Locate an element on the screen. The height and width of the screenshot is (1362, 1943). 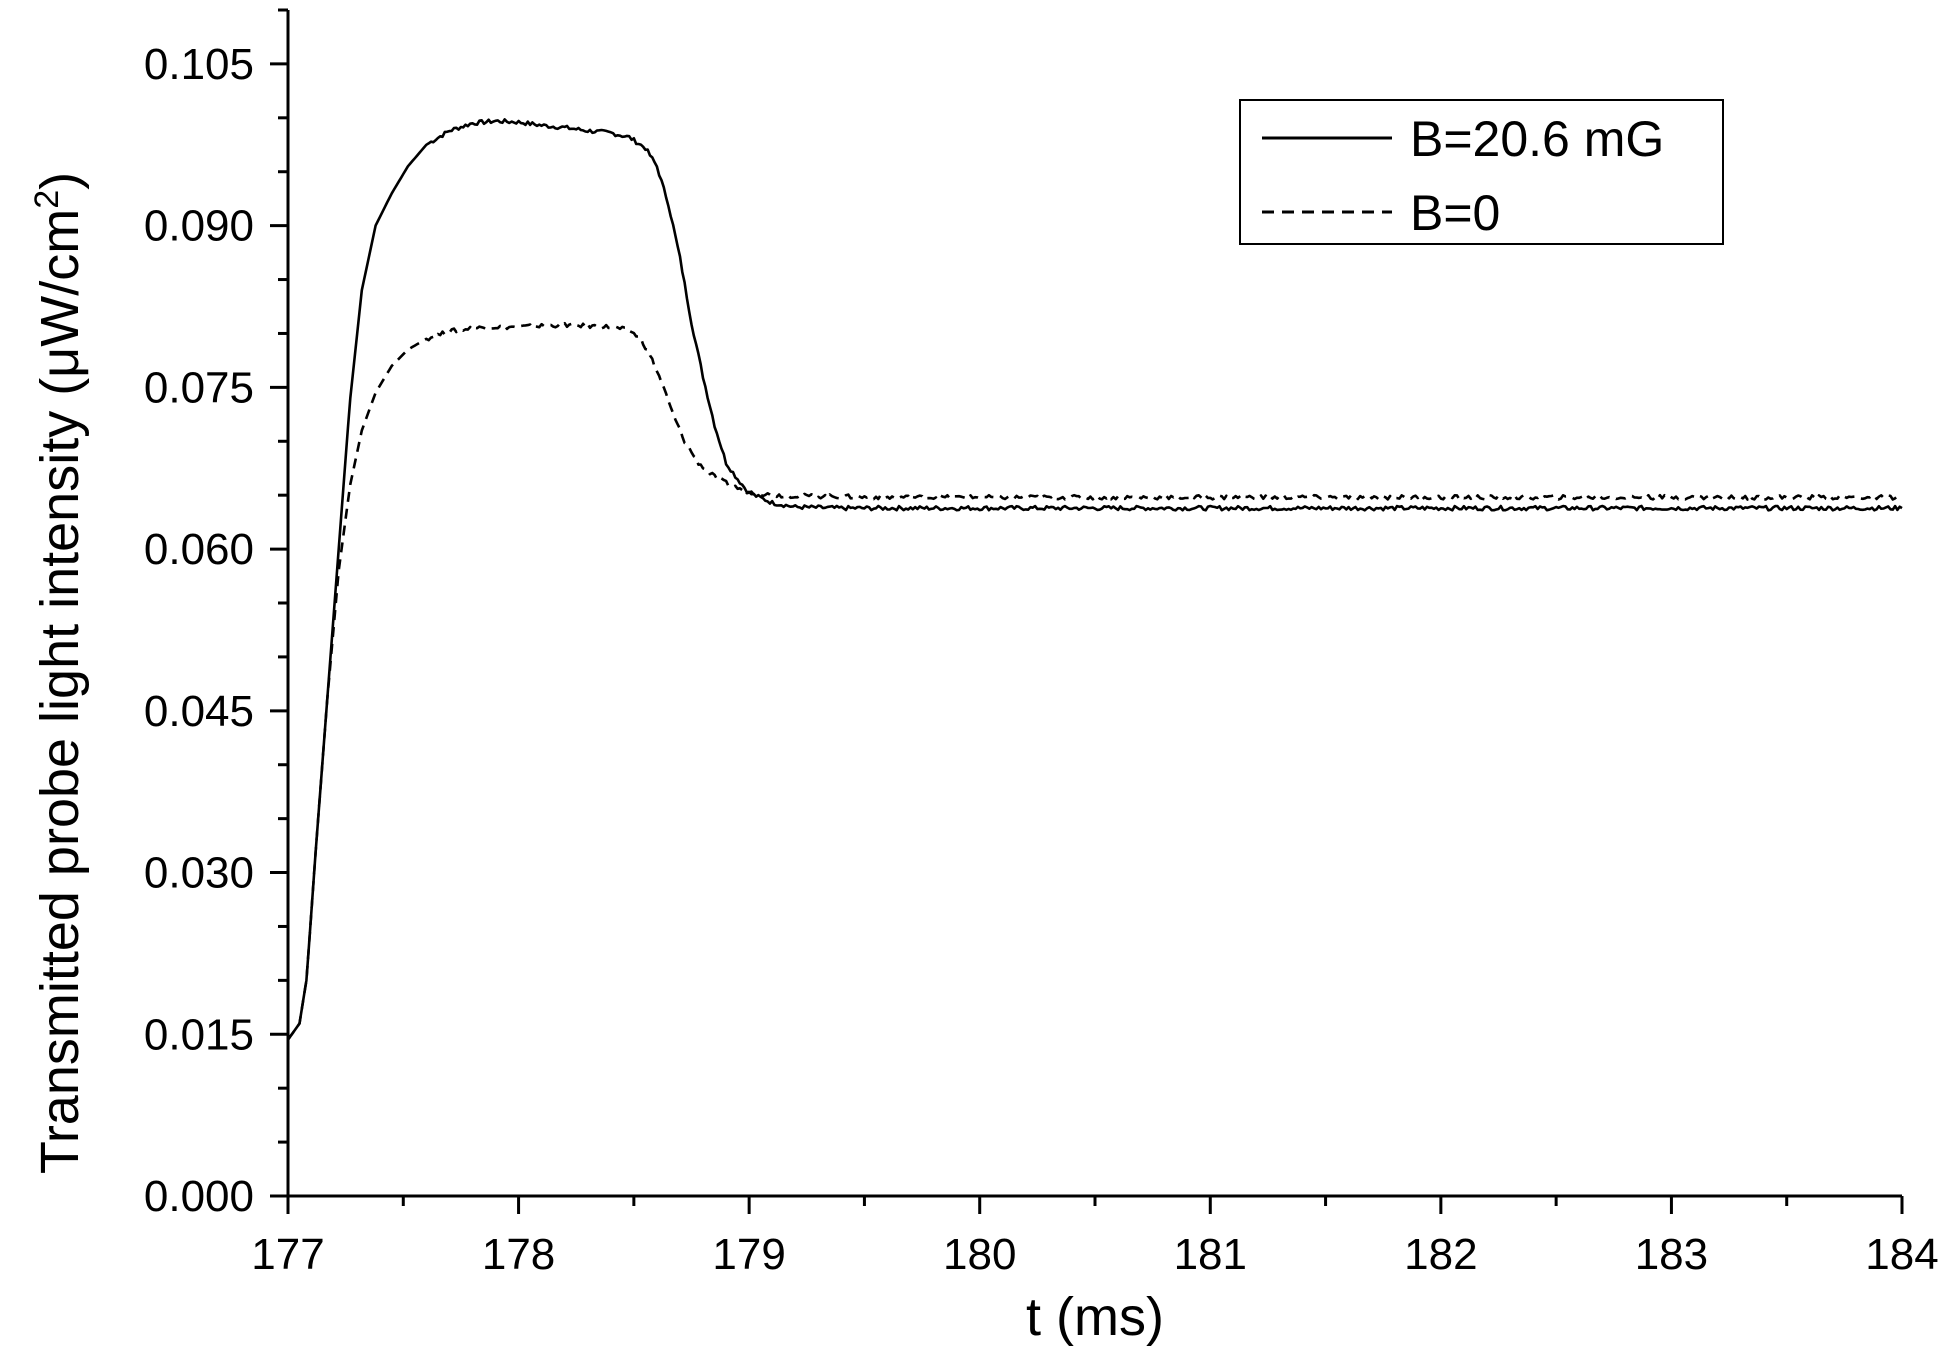
legend-box is located at coordinates (1481, 172).